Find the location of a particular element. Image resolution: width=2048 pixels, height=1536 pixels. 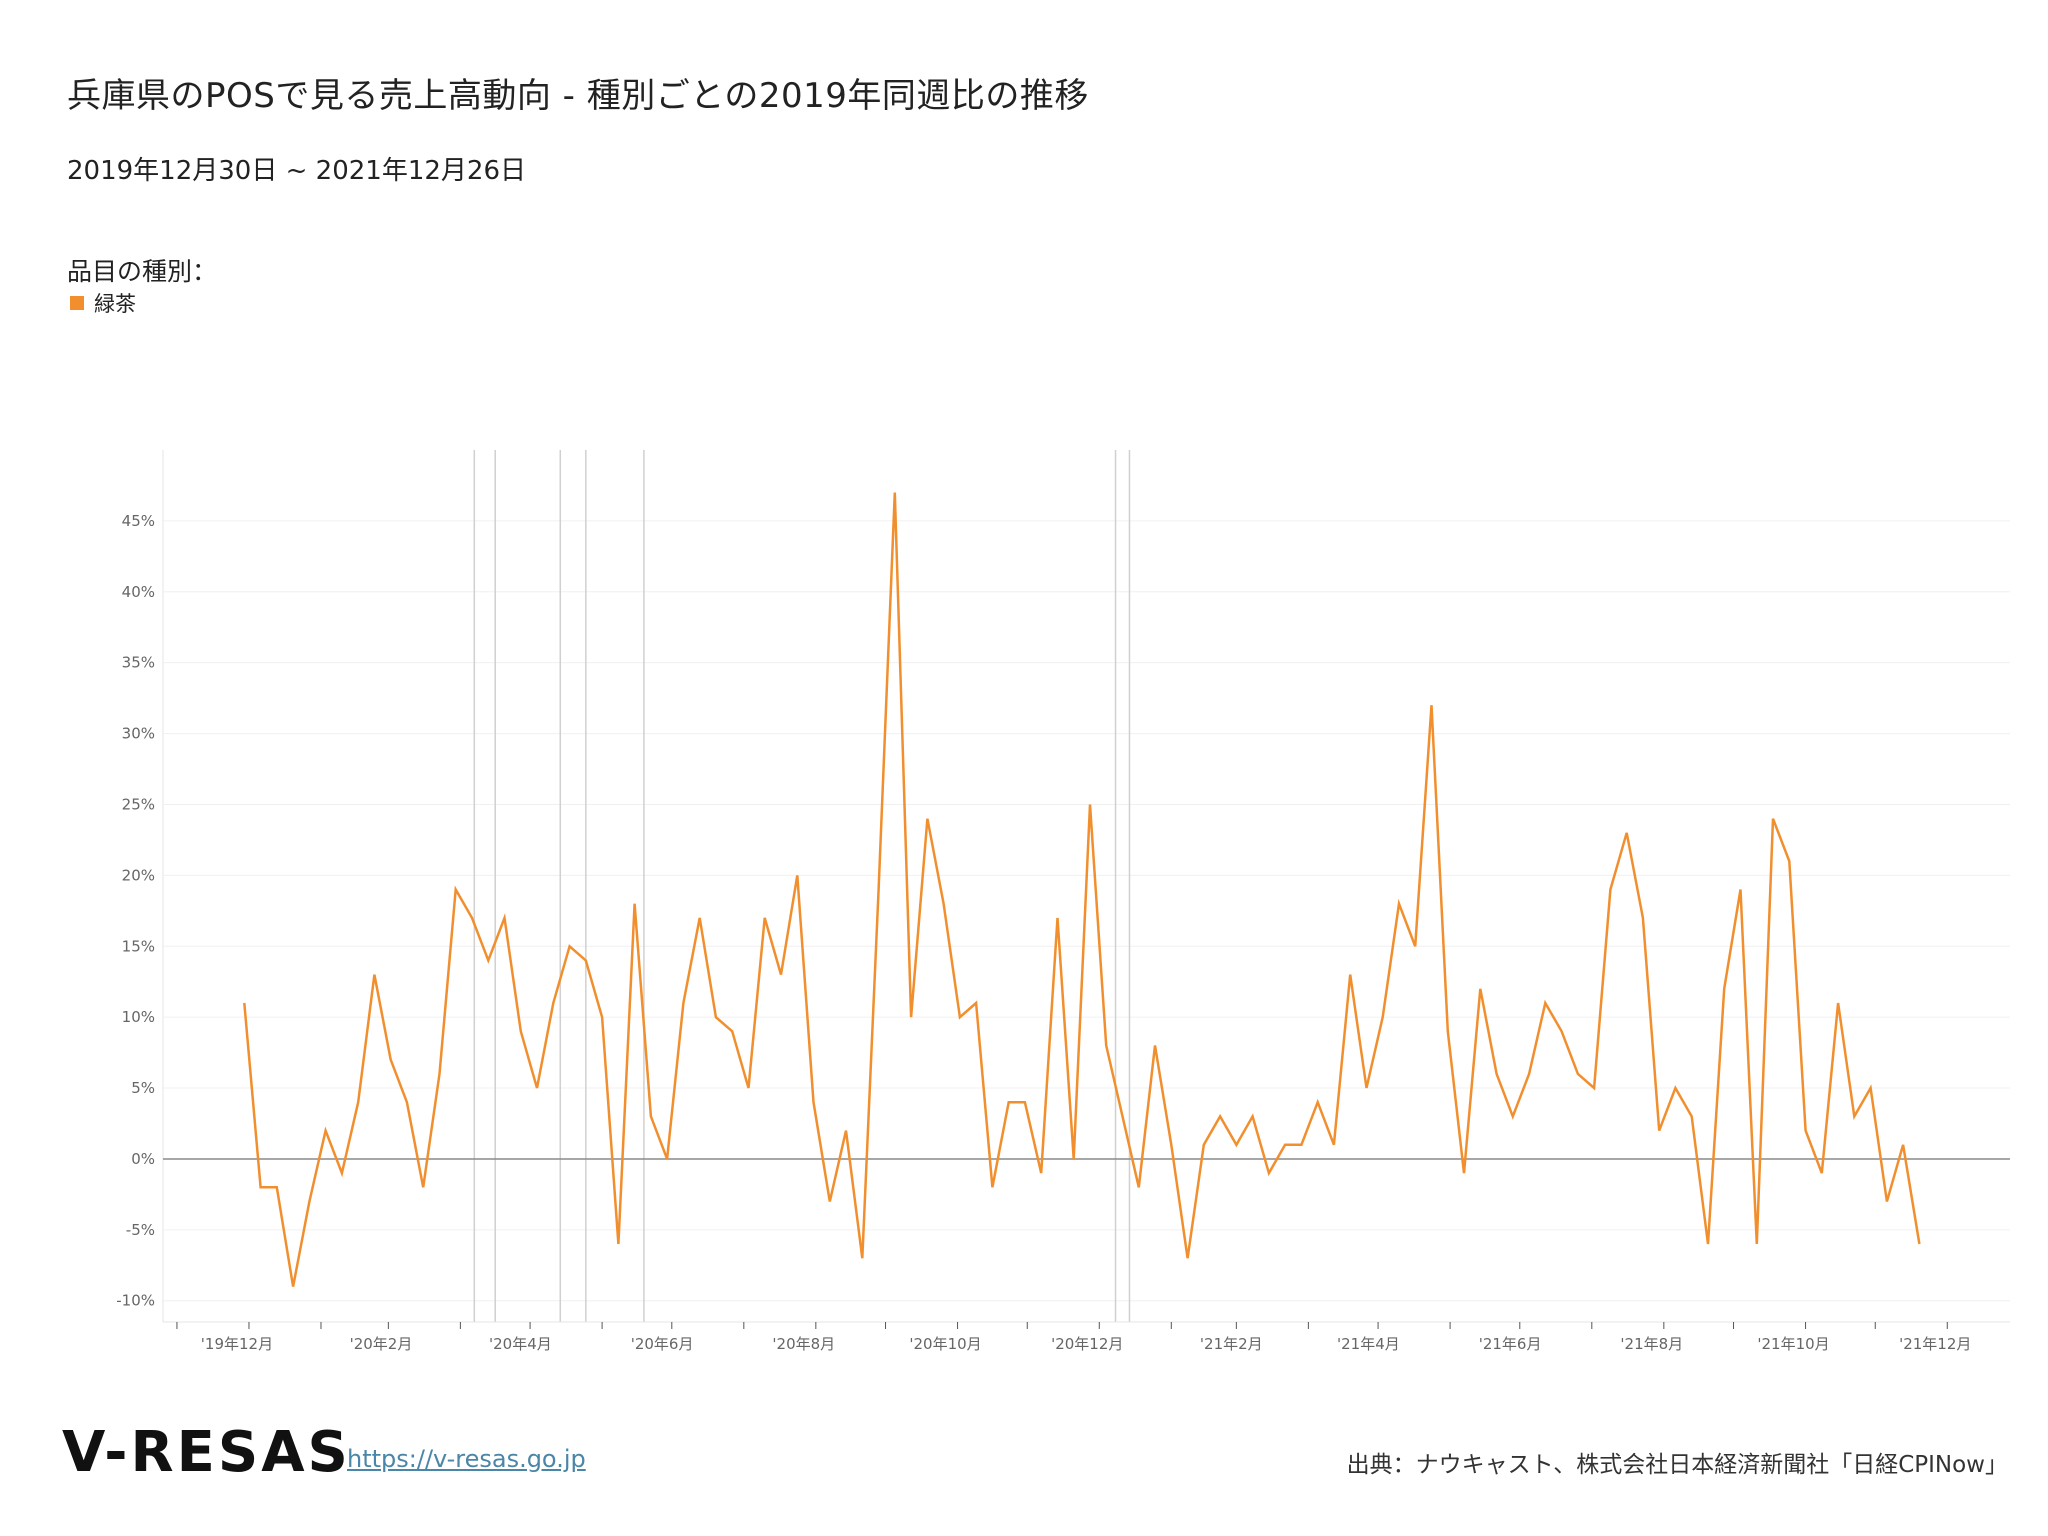

x-tick-label: '21年6月 is located at coordinates (1510, 1344).